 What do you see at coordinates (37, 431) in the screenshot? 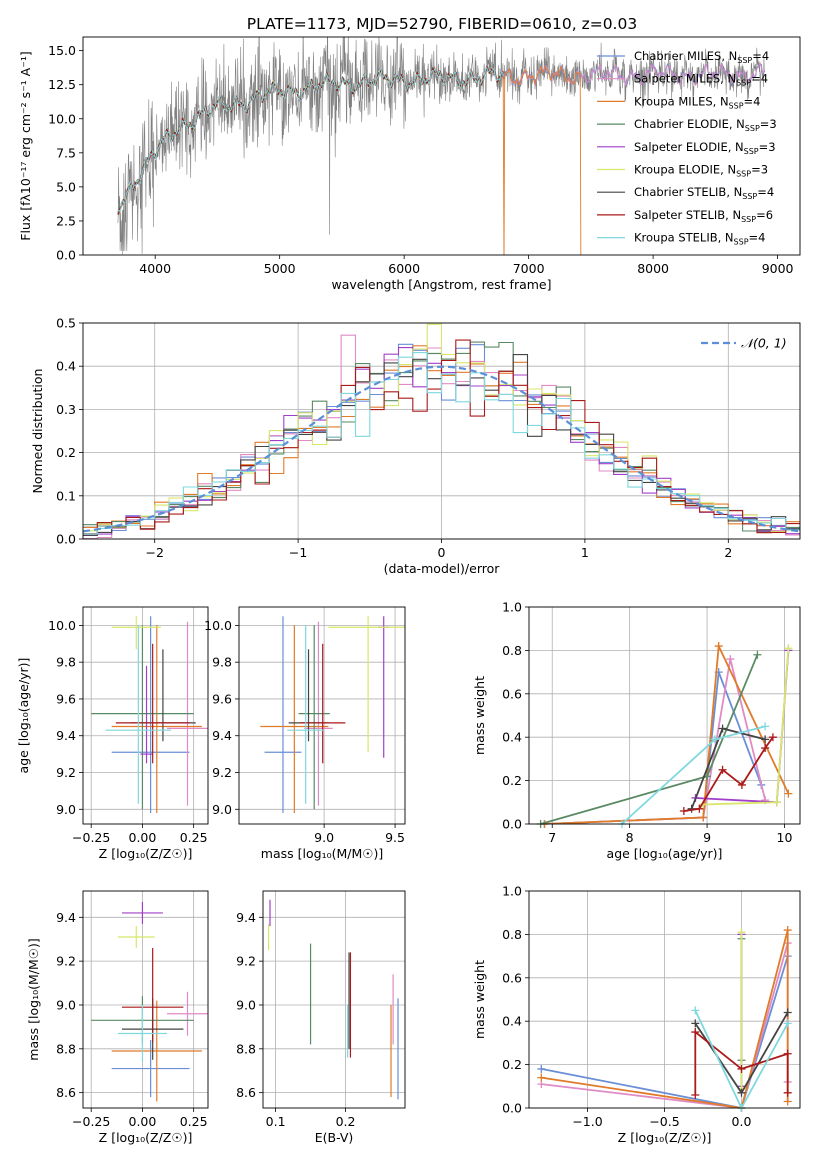
I see `y-axis-label: Normed distribution` at bounding box center [37, 431].